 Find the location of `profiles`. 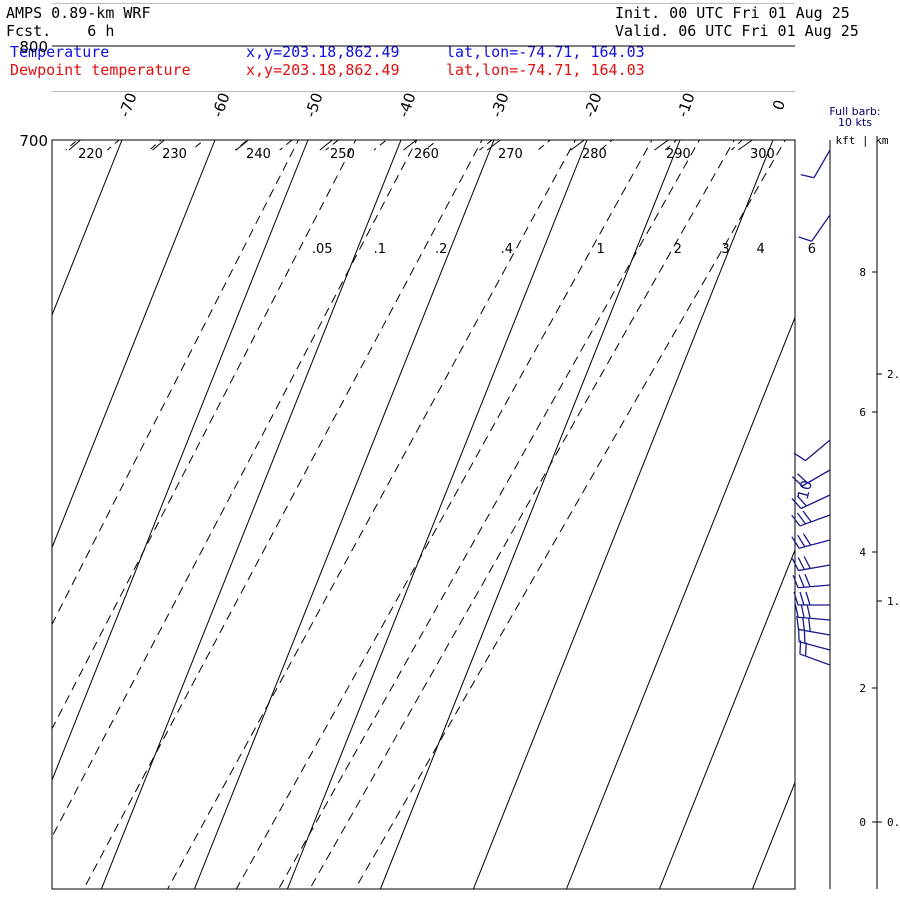

profiles is located at coordinates (505, 140).